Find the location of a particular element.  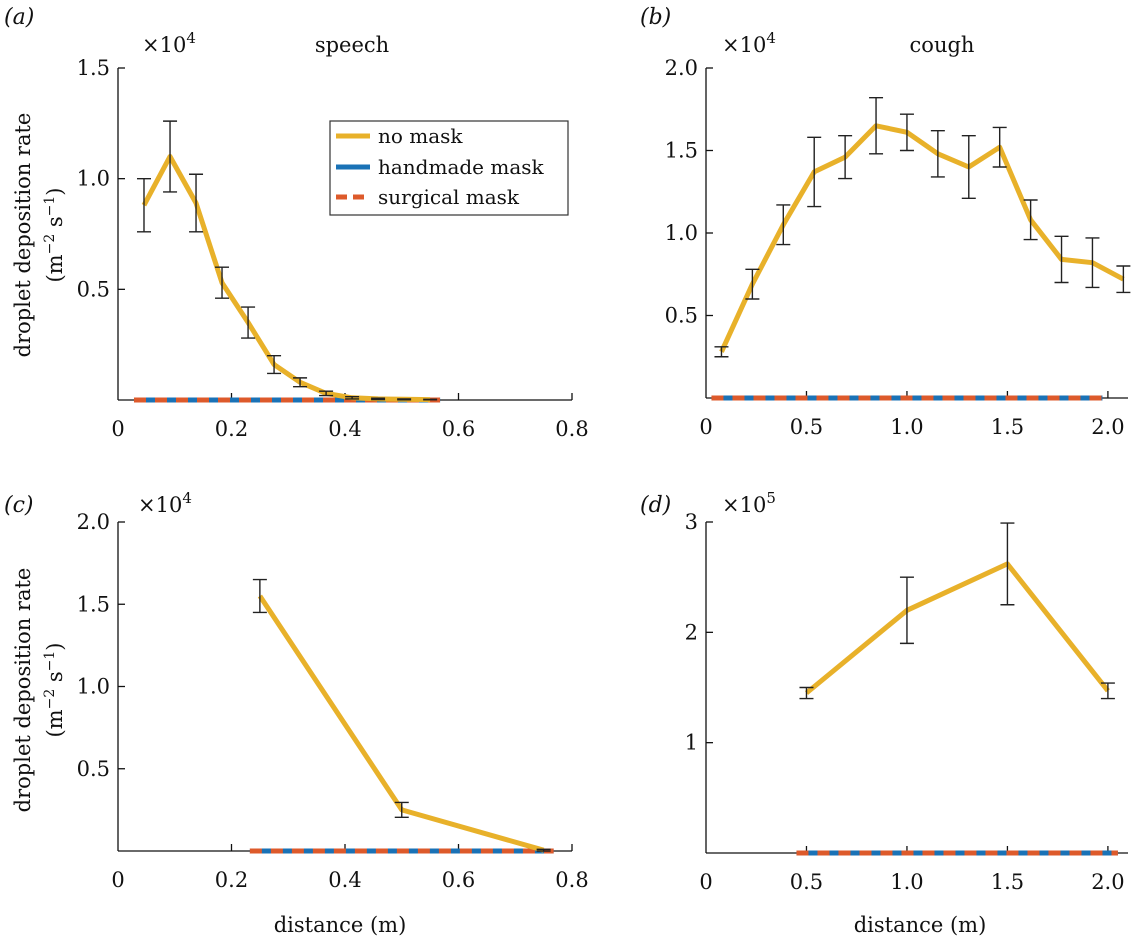

chart-title: cough is located at coordinates (942, 45).